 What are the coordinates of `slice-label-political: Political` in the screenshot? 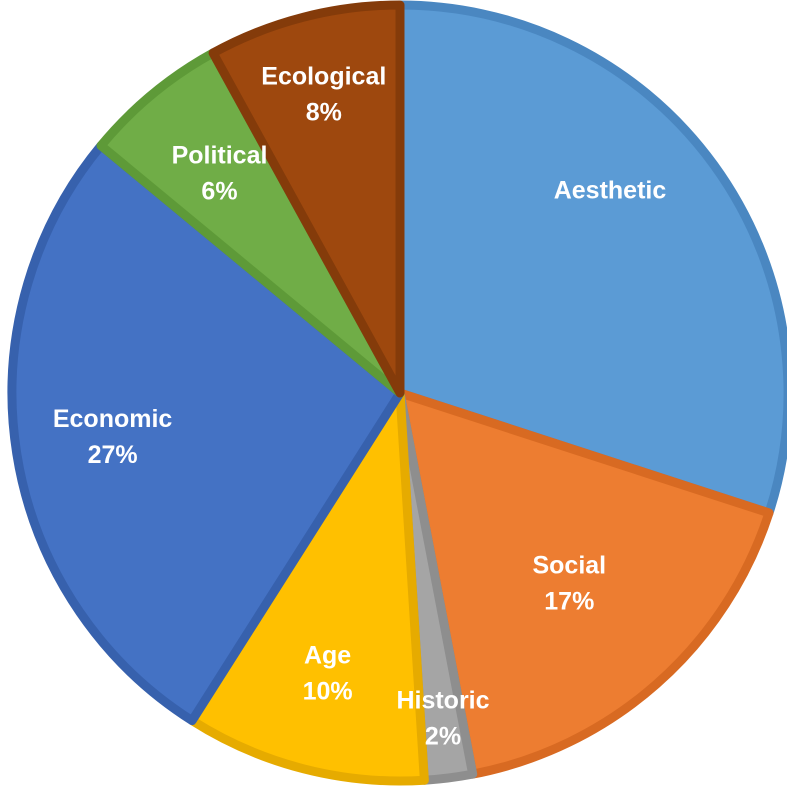 It's located at (220, 155).